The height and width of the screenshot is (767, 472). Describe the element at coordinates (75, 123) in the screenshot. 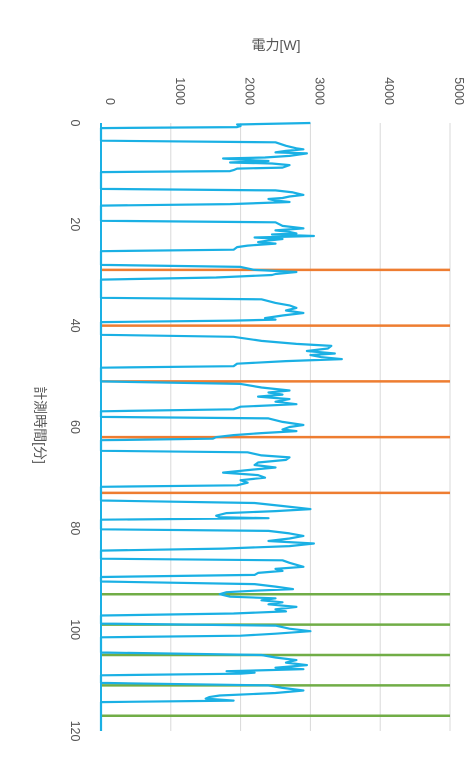

I see `time-tick-label: 0` at that location.